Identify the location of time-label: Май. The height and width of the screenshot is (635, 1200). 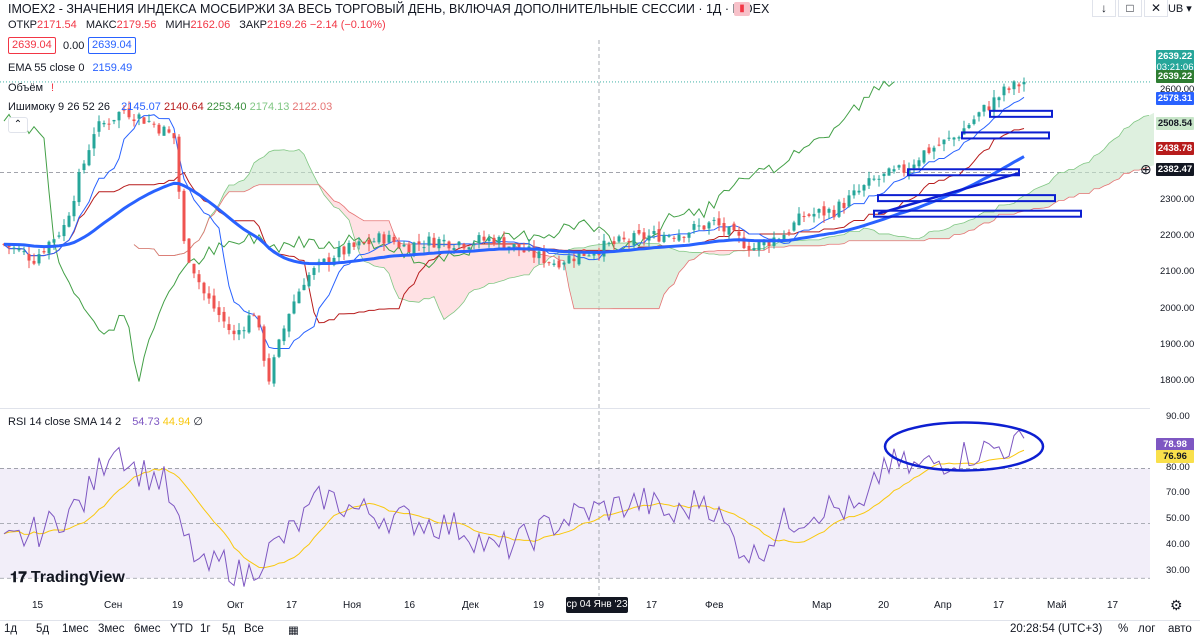
(1057, 605).